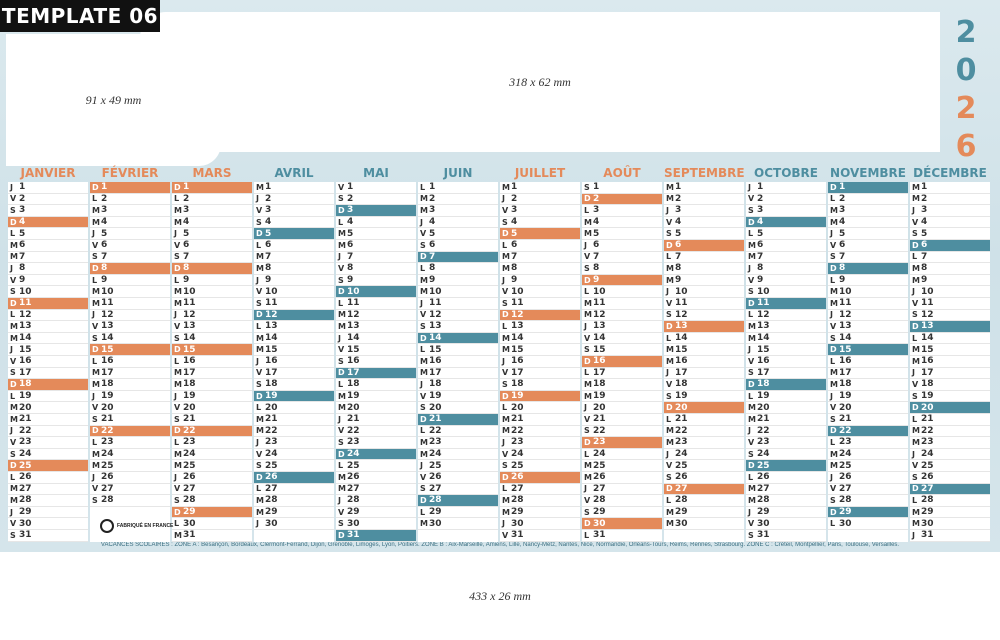 The image size is (1000, 640). Describe the element at coordinates (48, 490) in the screenshot. I see `day-row: M 27` at that location.